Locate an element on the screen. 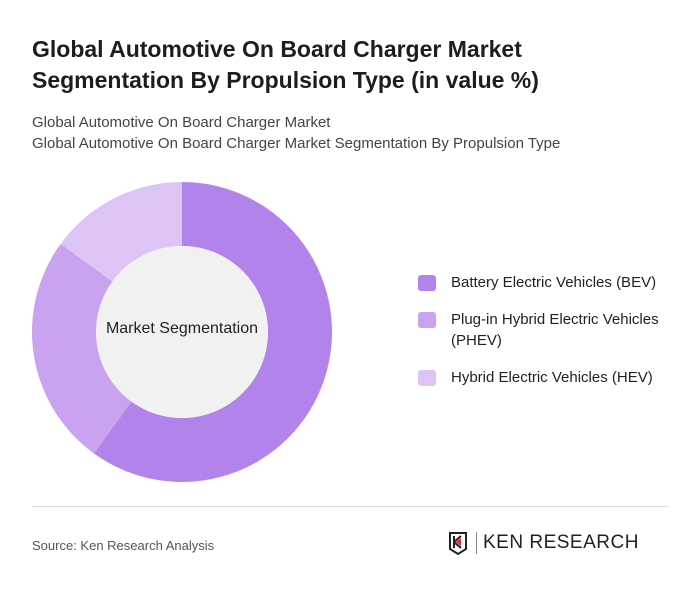 The width and height of the screenshot is (700, 591). legend-label: Battery Electric Vehicles (BEV) is located at coordinates (554, 282).